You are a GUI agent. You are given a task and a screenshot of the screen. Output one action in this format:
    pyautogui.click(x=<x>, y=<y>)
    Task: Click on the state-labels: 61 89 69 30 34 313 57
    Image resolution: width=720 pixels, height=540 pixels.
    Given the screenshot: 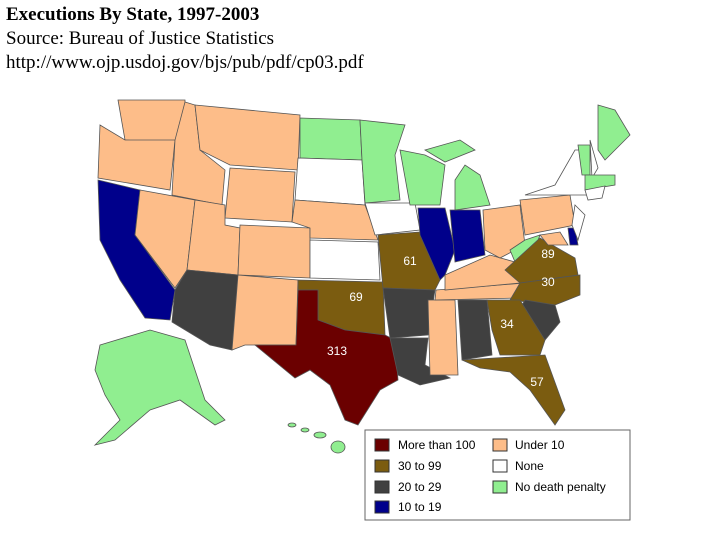 What is the action you would take?
    pyautogui.click(x=441, y=318)
    